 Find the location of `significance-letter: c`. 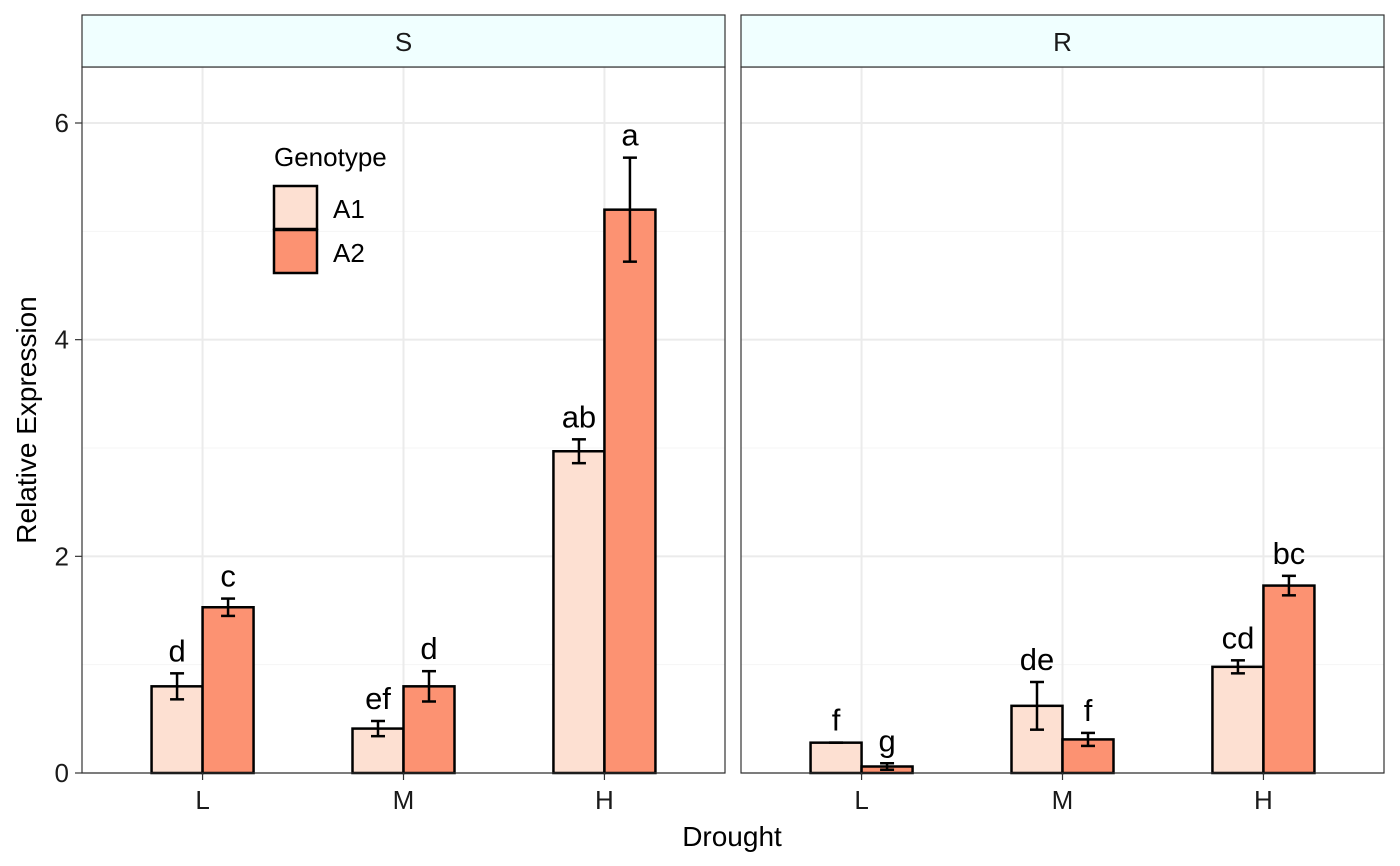

significance-letter: c is located at coordinates (228, 576).